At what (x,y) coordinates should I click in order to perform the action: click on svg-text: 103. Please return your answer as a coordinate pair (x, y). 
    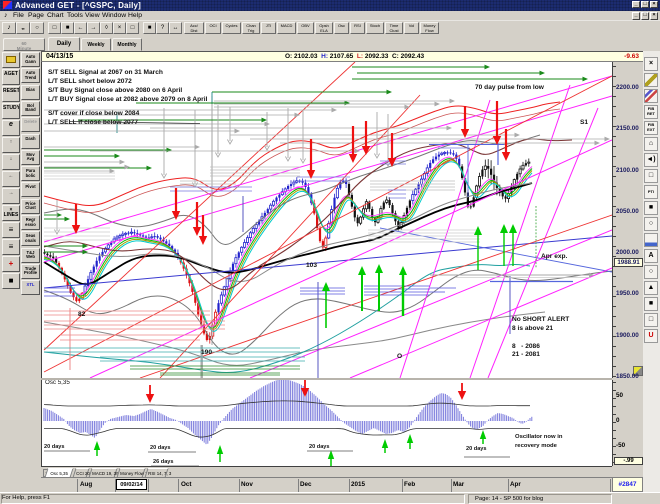
    Looking at the image, I should click on (311, 265).